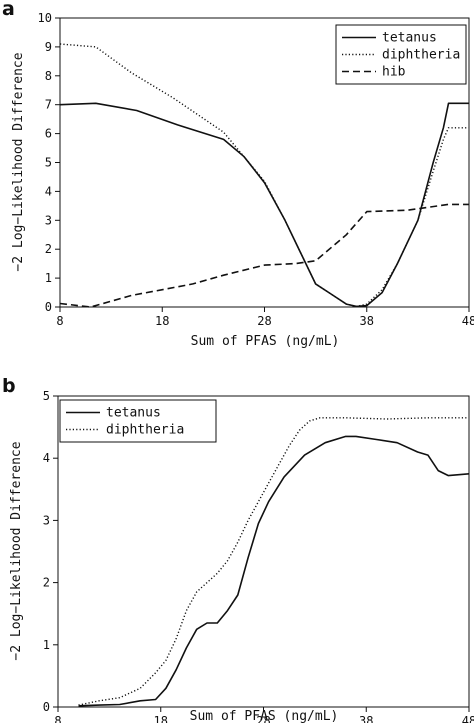 This screenshot has height=723, width=474. What do you see at coordinates (45, 18) in the screenshot?
I see `y-tick-label: 10` at bounding box center [45, 18].